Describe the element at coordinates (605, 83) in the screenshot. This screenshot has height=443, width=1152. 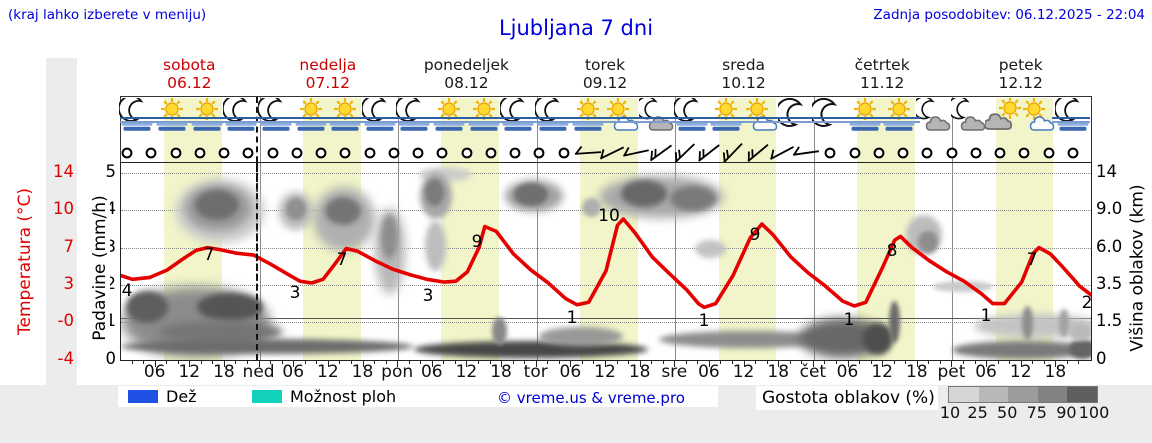
I see `day-date: 09.12` at that location.